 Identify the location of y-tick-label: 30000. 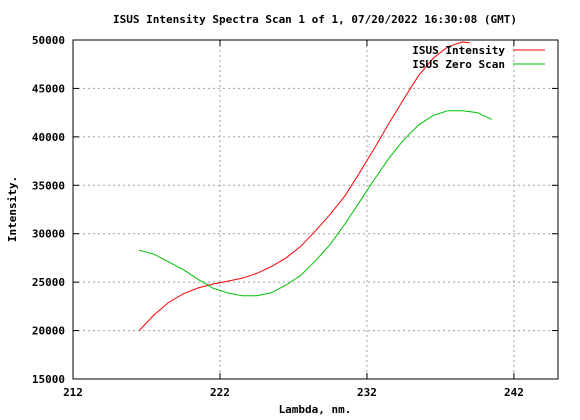
(48, 234).